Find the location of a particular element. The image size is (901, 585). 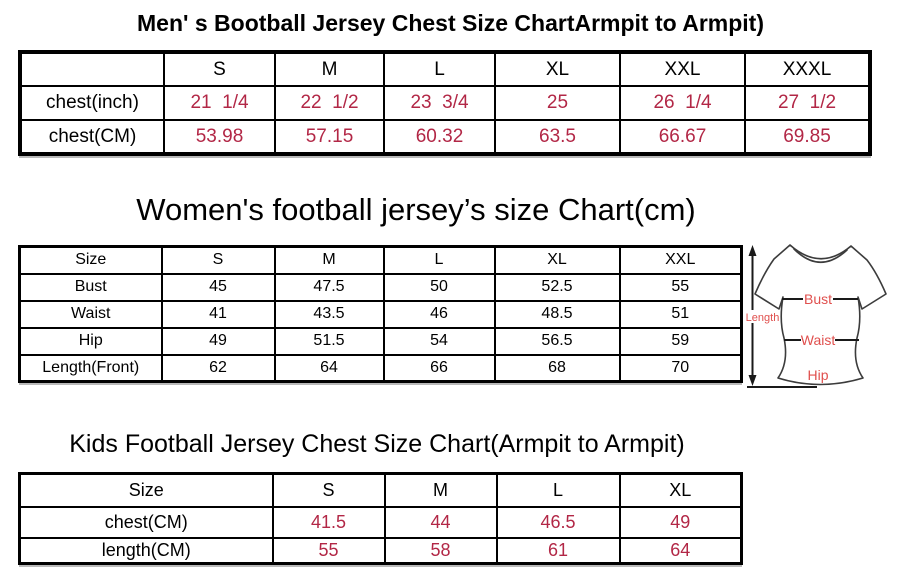

size-value: 46 is located at coordinates (439, 314).